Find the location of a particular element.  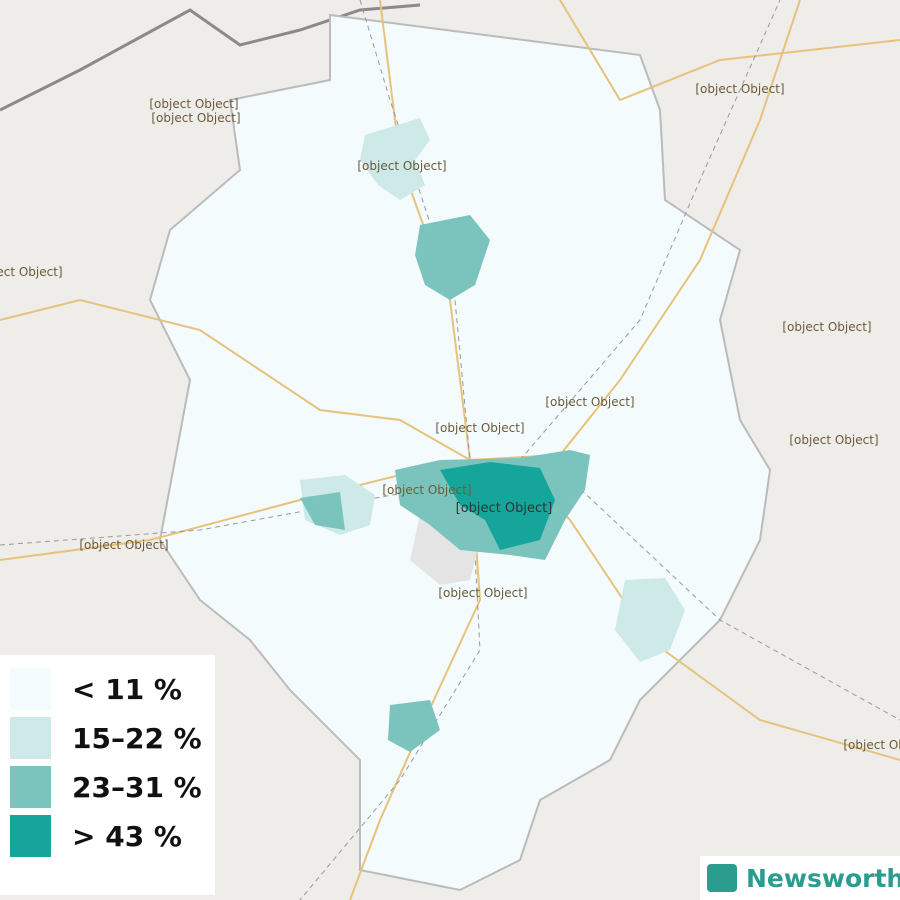

brand: Newsworthy is located at coordinates (800, 878).